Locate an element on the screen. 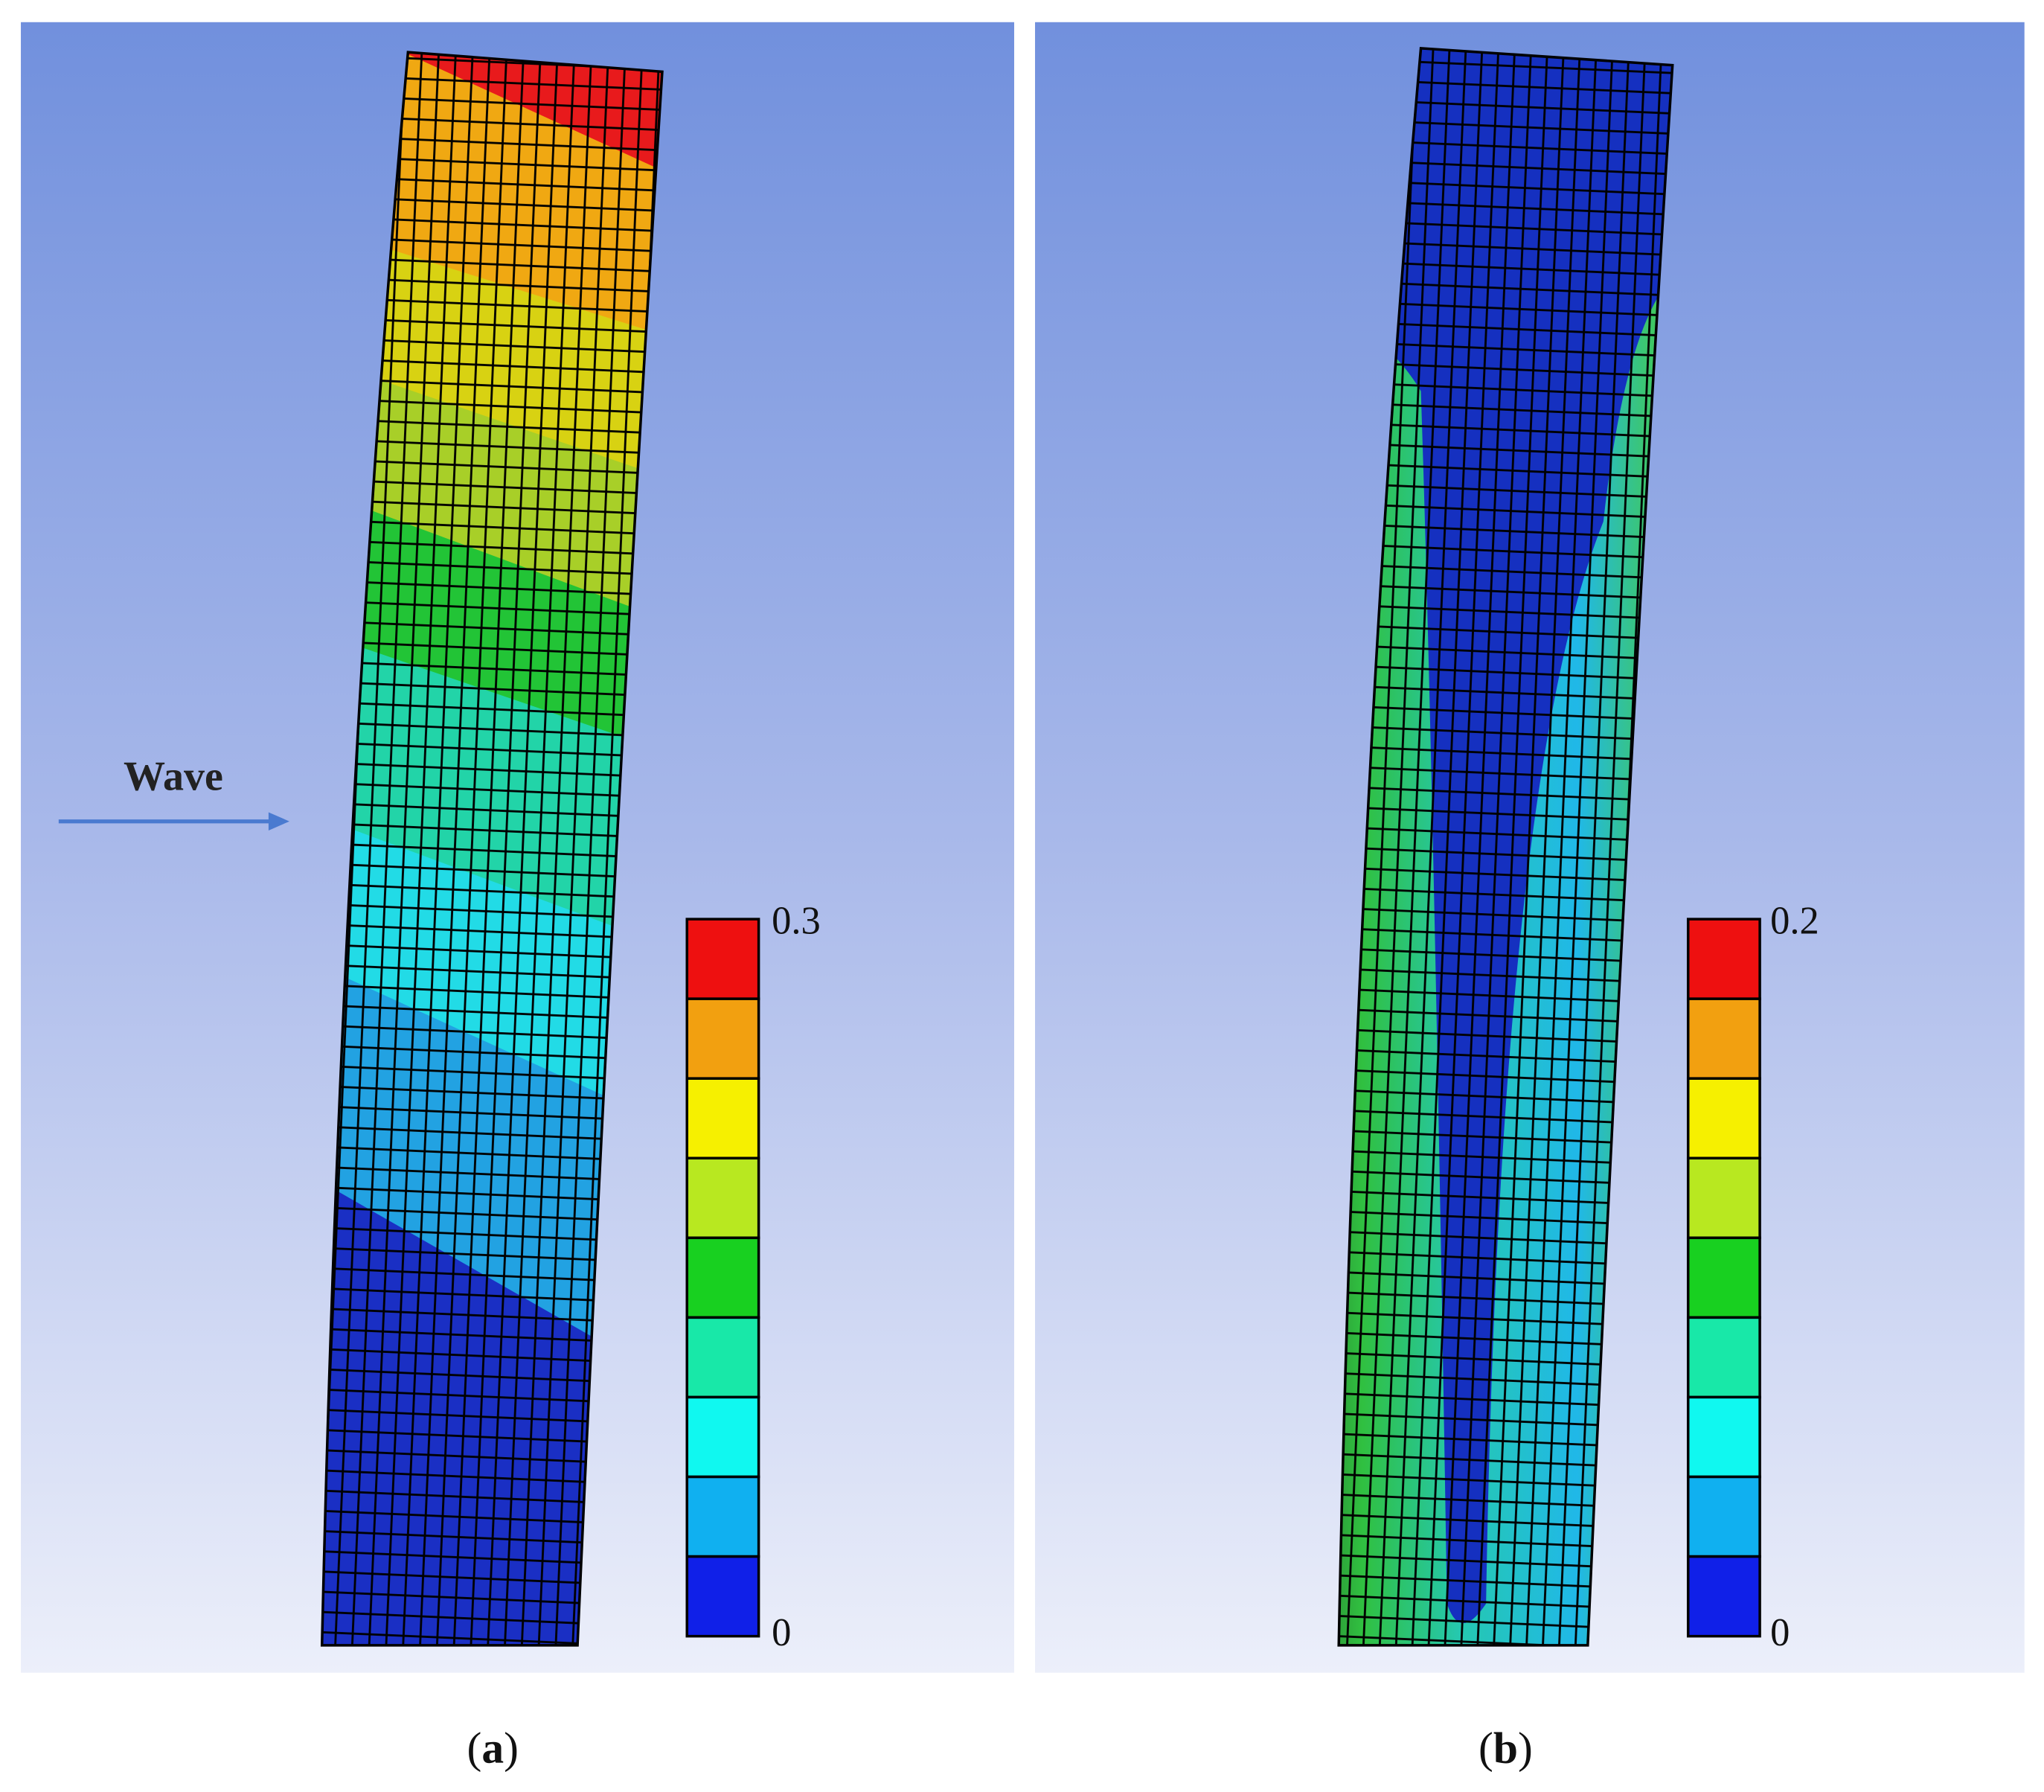  legend-max: 0.3 is located at coordinates (796, 920).